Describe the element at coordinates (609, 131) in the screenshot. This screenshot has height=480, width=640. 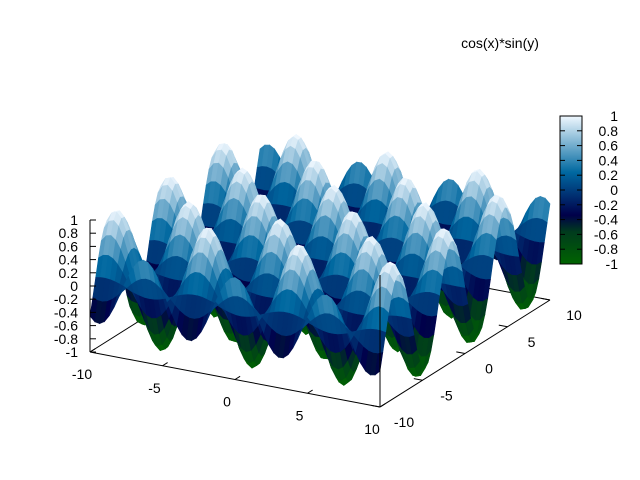
I see `colorbar-tick-label: 0.8` at that location.